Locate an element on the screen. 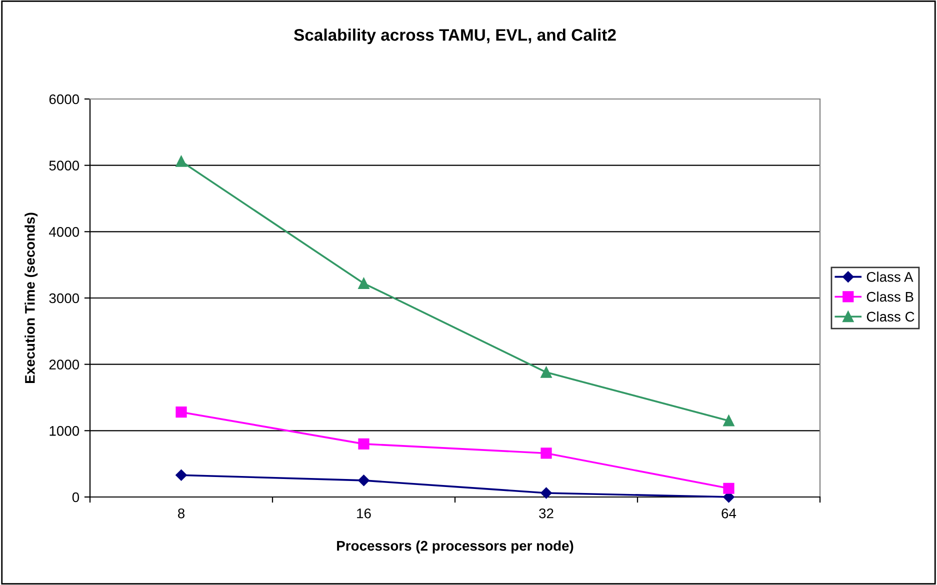  y-tick-label: 5000 is located at coordinates (64, 165).